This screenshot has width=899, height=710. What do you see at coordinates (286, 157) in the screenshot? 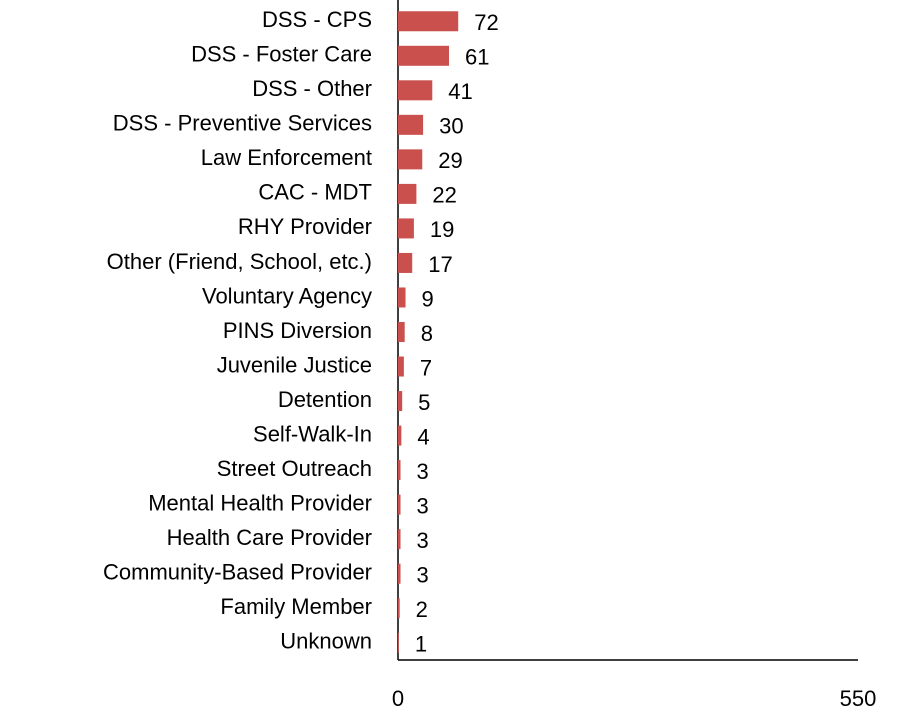
I see `y-tick-label: Law Enforcement` at bounding box center [286, 157].